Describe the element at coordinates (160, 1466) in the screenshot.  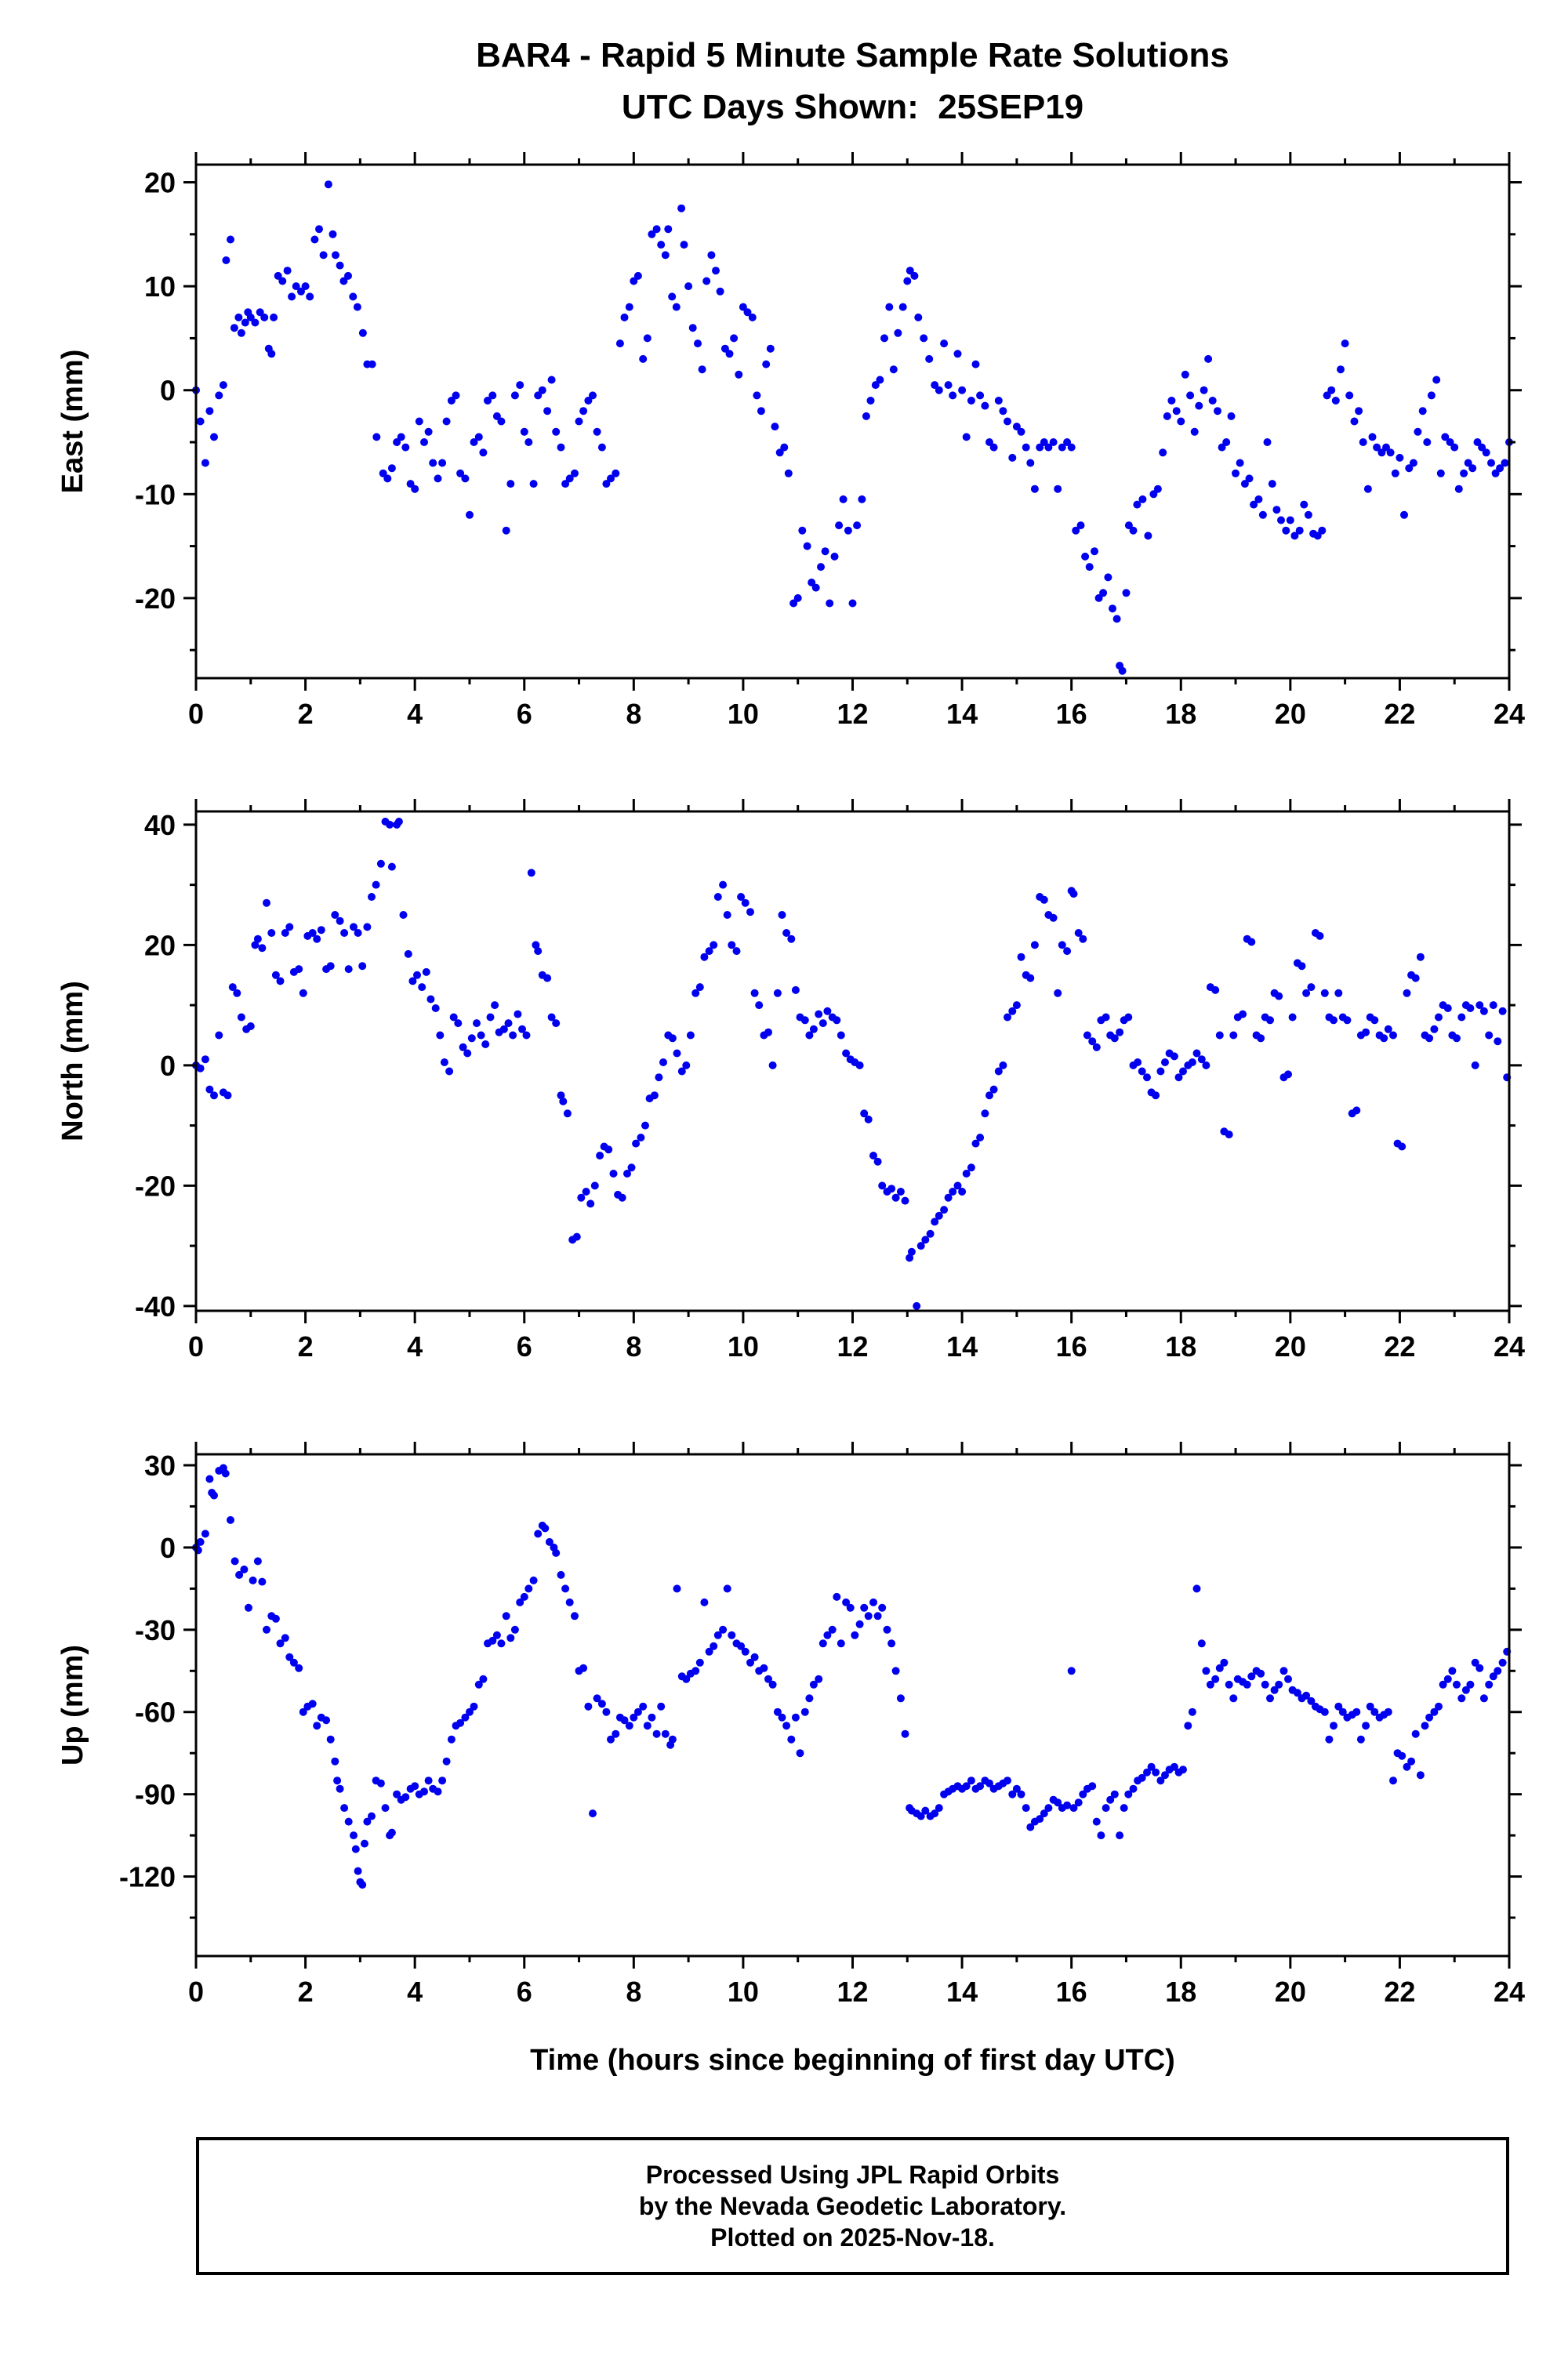
I see `svg-text: 30` at that location.